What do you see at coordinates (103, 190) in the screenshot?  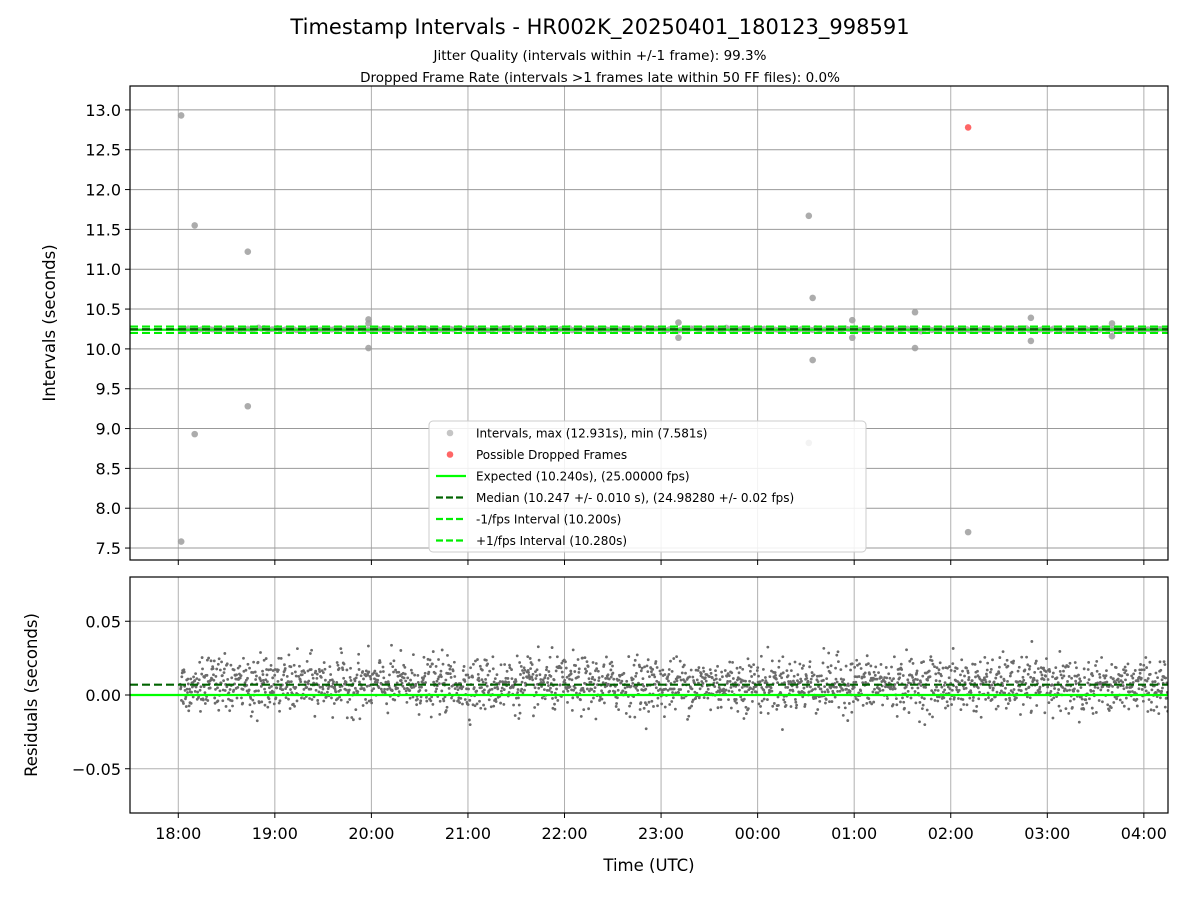 I see `y-tick-label: 12.0` at bounding box center [103, 190].